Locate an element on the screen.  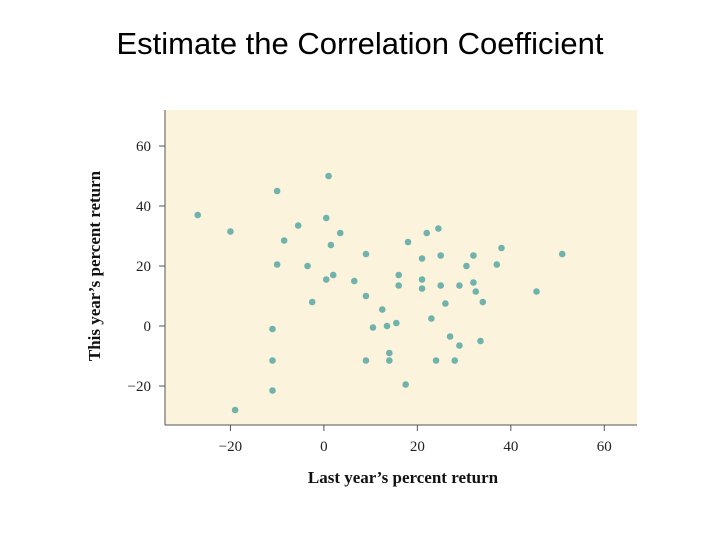
y-tick-label: 20 is located at coordinates (143, 267).